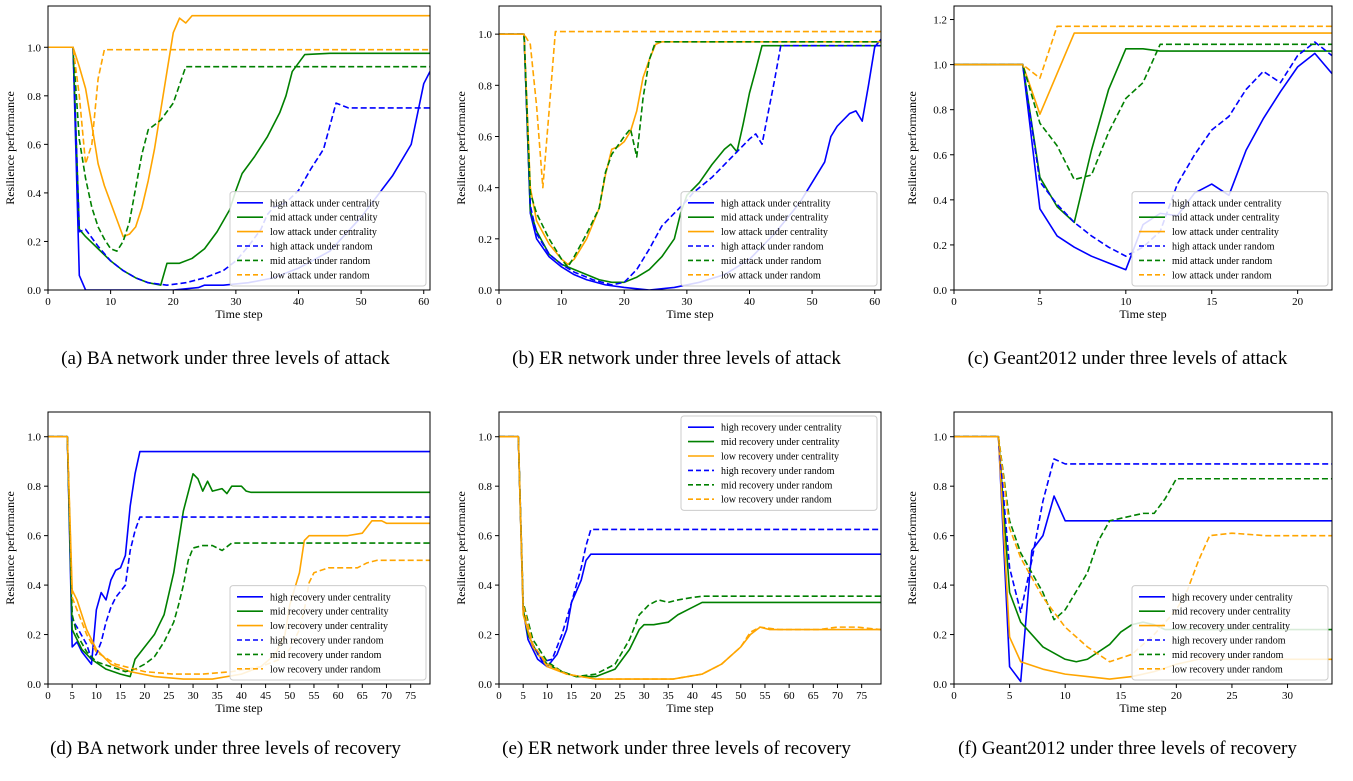  I want to click on x-tick-label-e-6: 30, so click(645, 696).